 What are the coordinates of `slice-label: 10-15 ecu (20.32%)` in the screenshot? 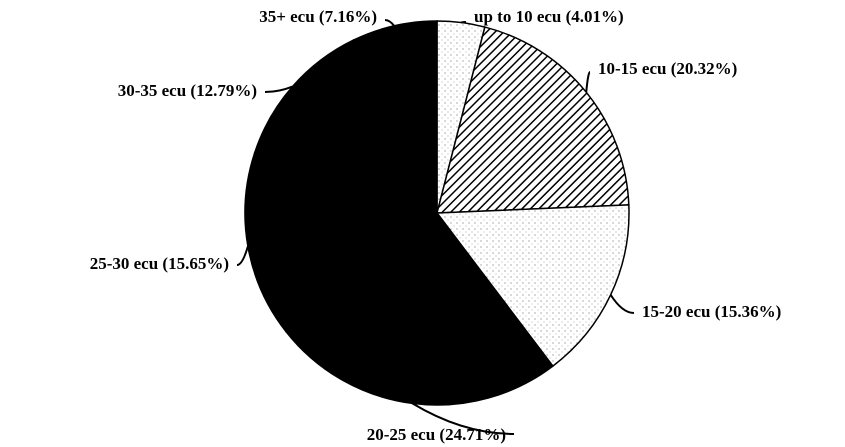 It's located at (667, 68).